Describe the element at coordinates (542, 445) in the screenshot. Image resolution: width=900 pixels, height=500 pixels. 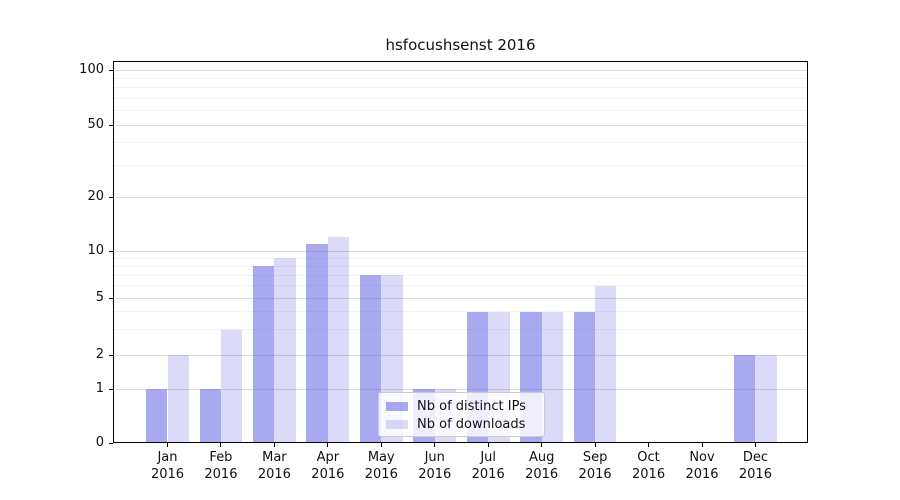
I see `x-tick-aug` at that location.